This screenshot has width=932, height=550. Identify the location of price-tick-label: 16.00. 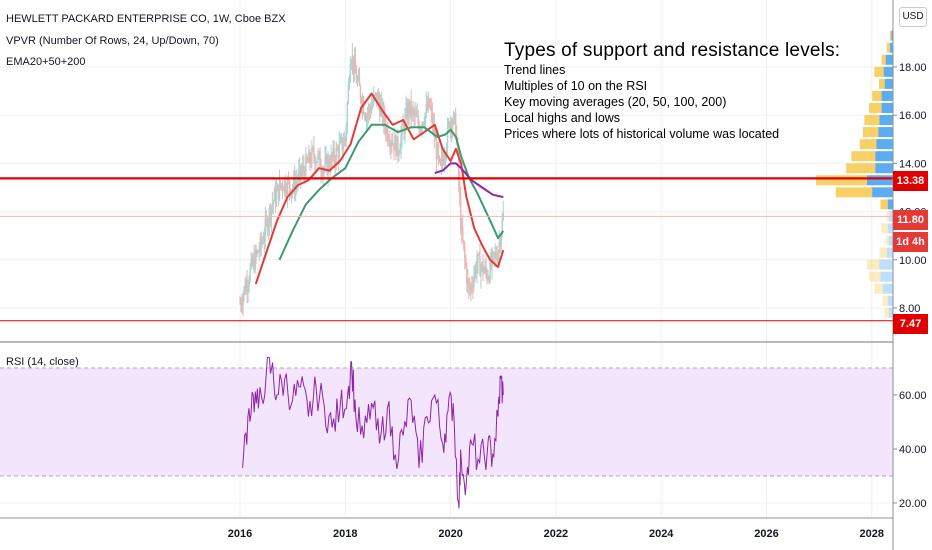
(913, 116).